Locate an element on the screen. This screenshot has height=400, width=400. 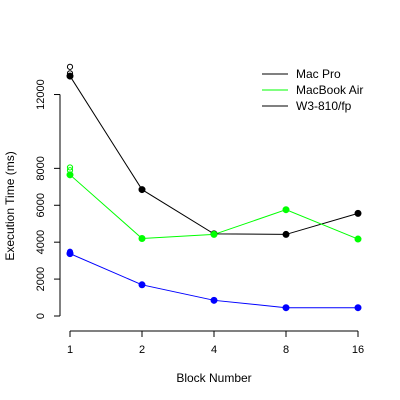
legend-label: MacBook Air is located at coordinates (329, 90).